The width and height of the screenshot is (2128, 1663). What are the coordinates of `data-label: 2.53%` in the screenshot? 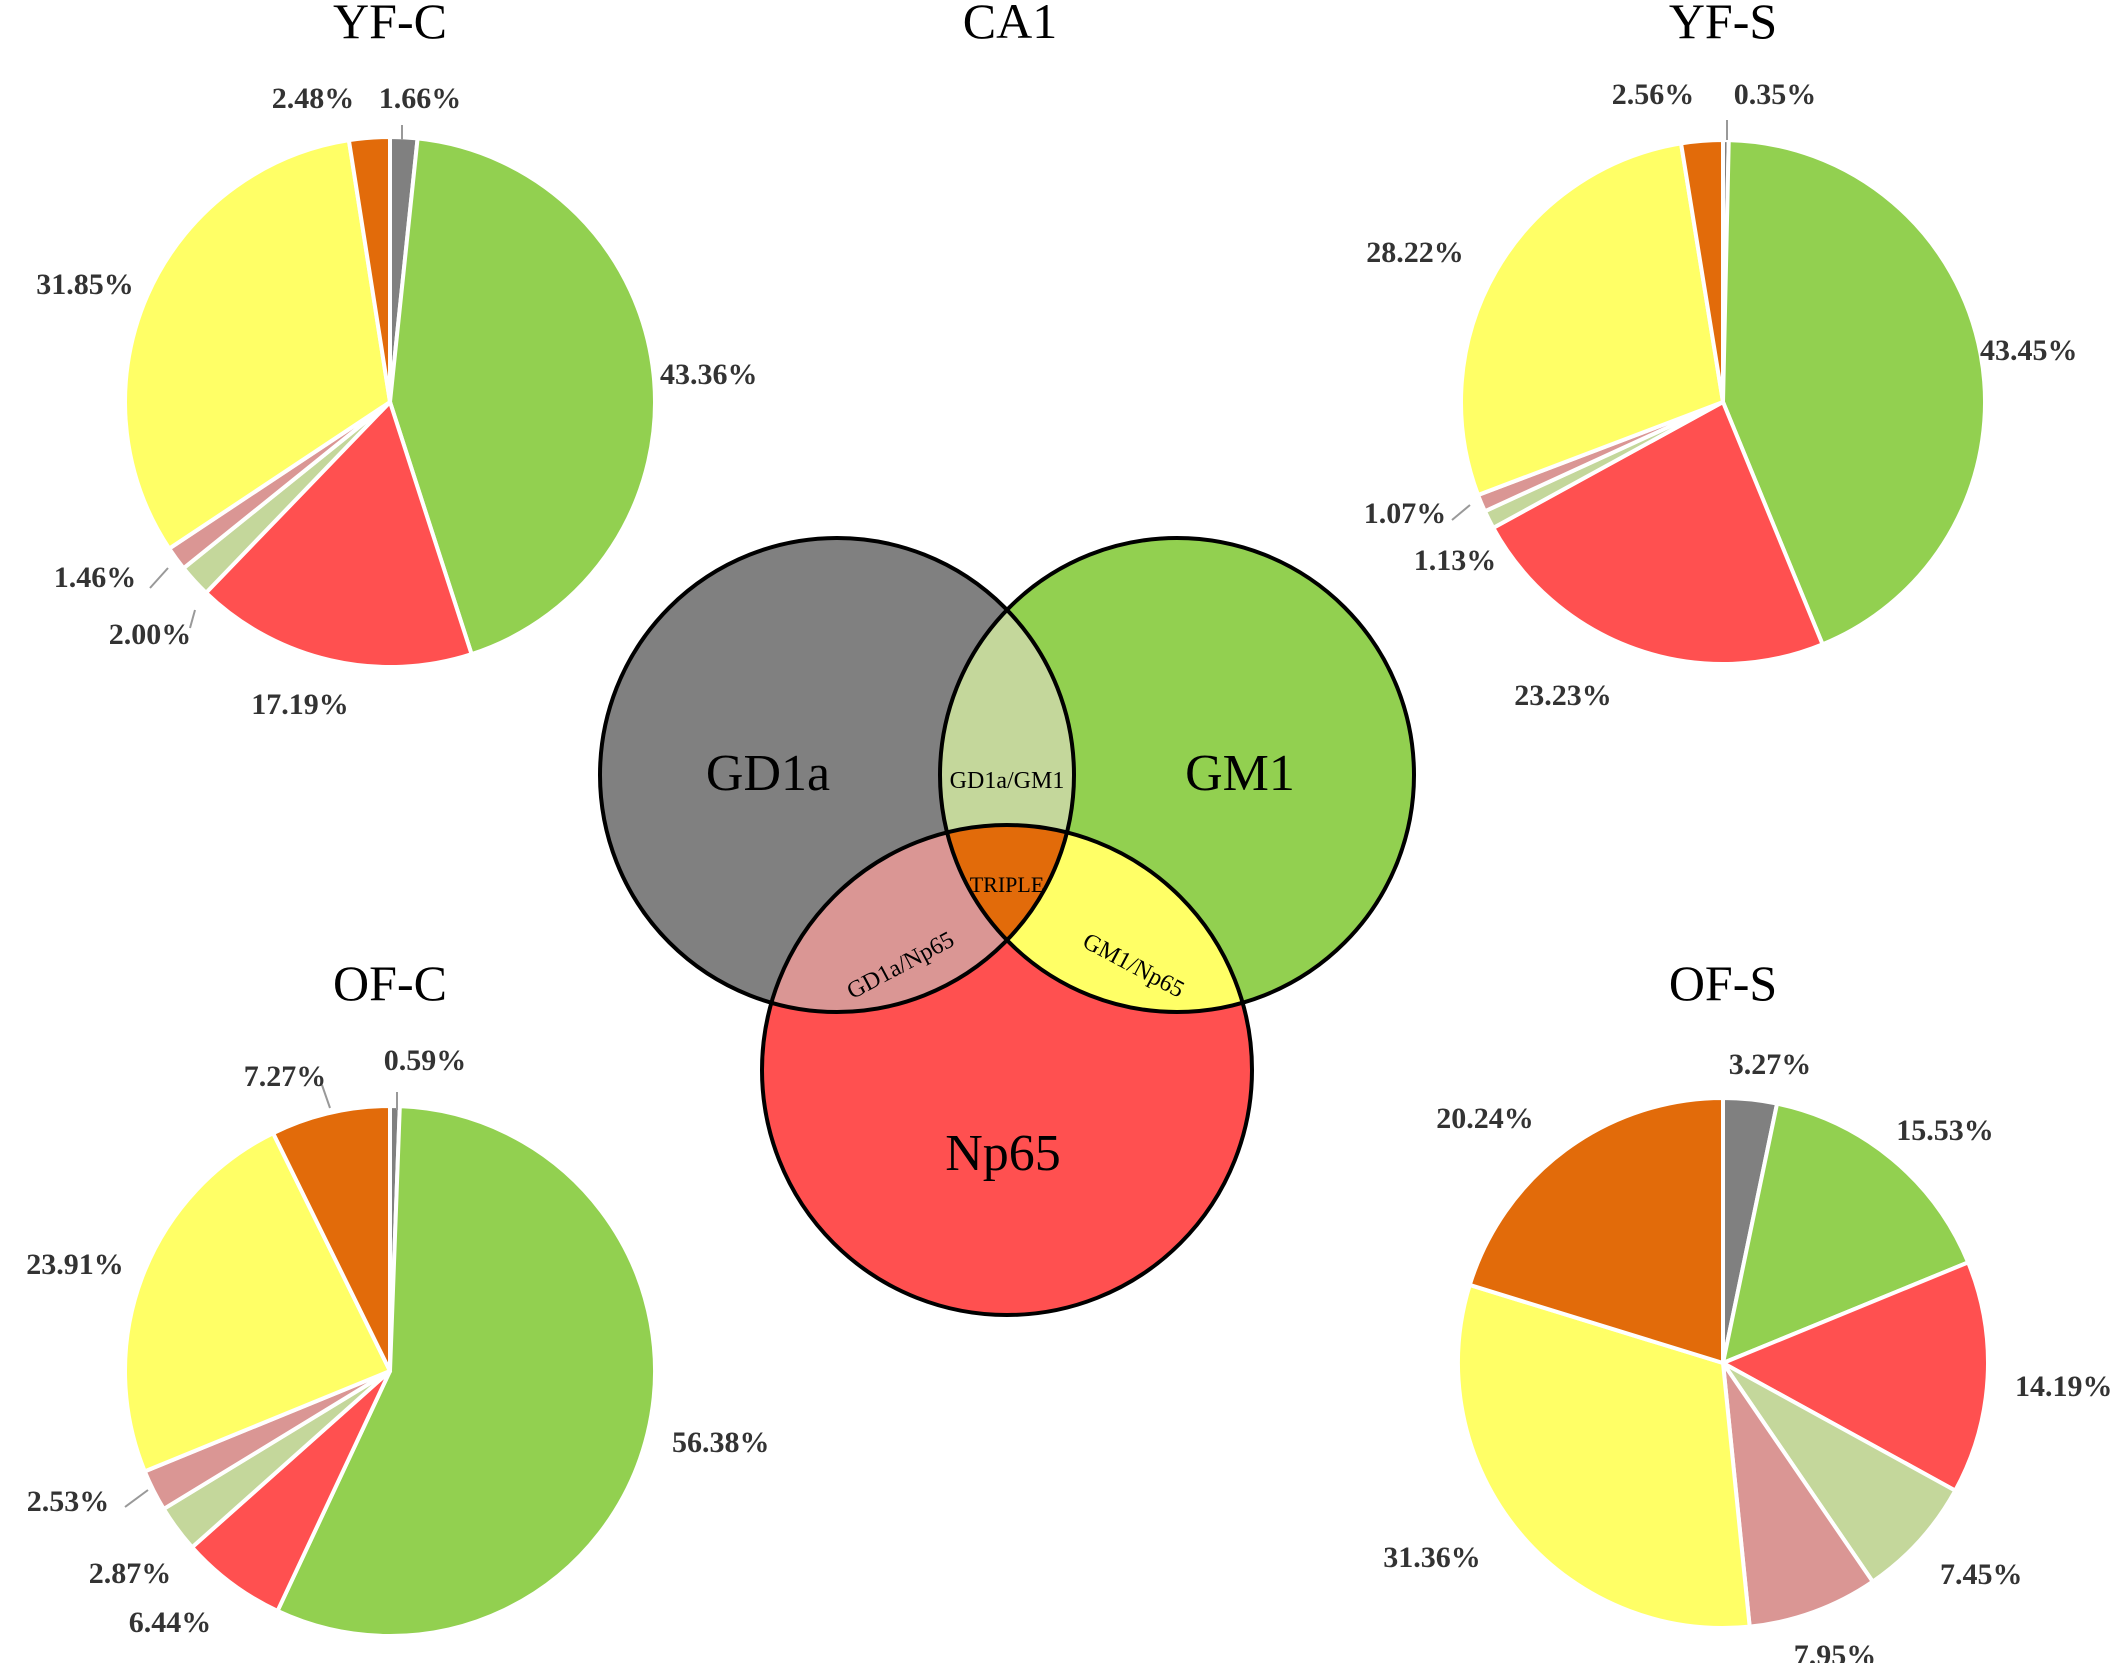 It's located at (68, 1501).